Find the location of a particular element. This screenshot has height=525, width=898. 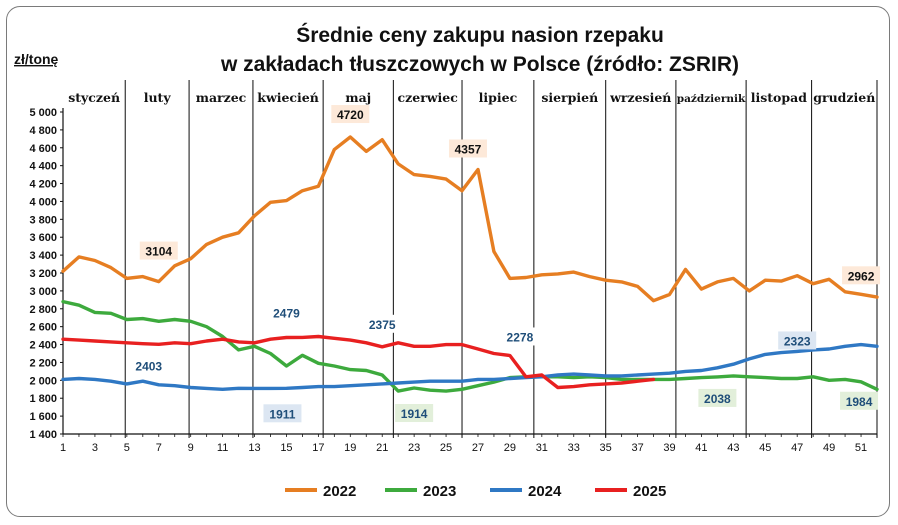

y-tick-label: 2 000 is located at coordinates (43, 381).